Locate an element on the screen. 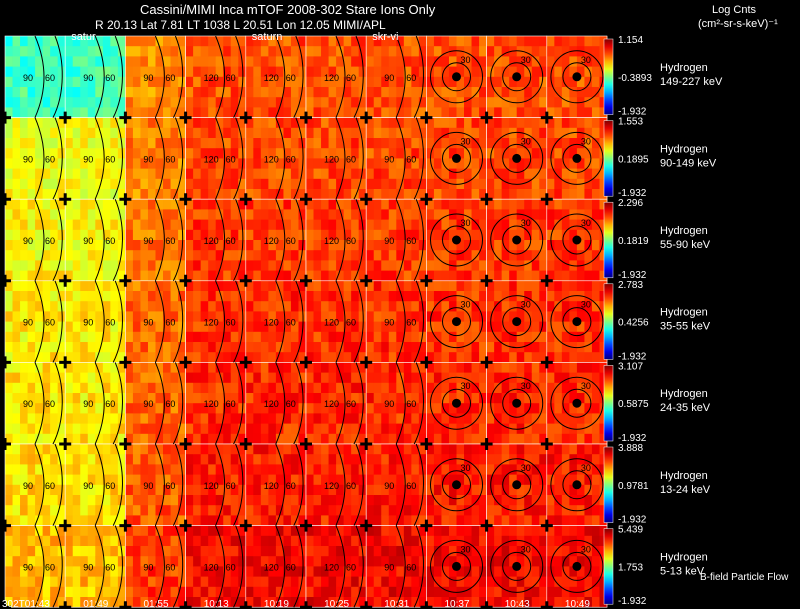 This screenshot has width=800, height=609. saturn-marker is located at coordinates (456, 77).